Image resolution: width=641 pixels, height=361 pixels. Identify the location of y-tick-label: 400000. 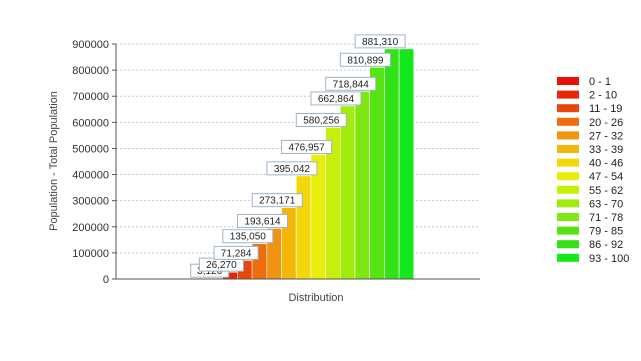
(90, 176).